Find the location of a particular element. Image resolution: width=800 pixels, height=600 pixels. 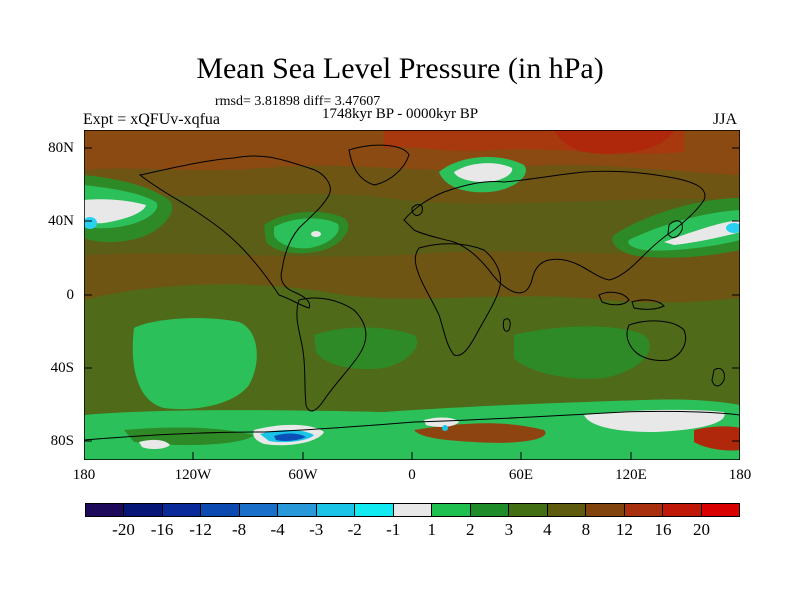

antarctic-cyan-dot is located at coordinates (445, 428).